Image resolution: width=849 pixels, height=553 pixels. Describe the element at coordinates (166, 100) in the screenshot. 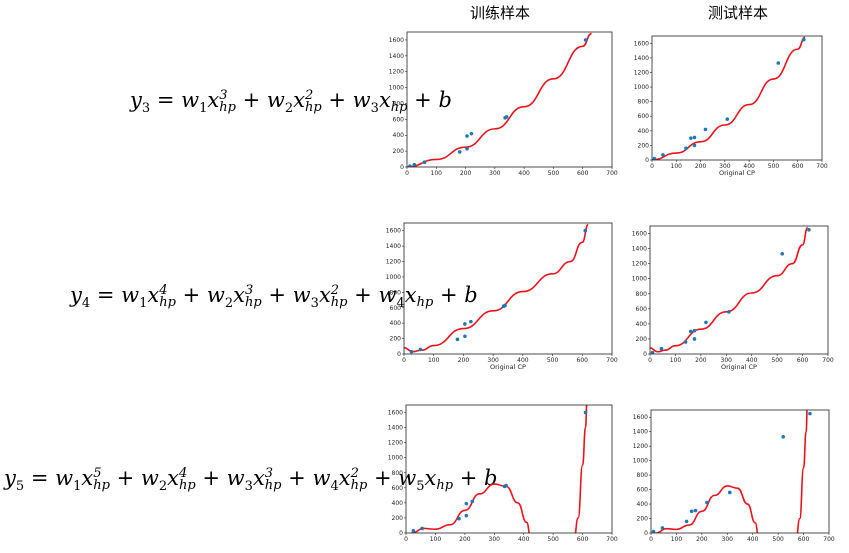

I see `equals-sign: =` at that location.